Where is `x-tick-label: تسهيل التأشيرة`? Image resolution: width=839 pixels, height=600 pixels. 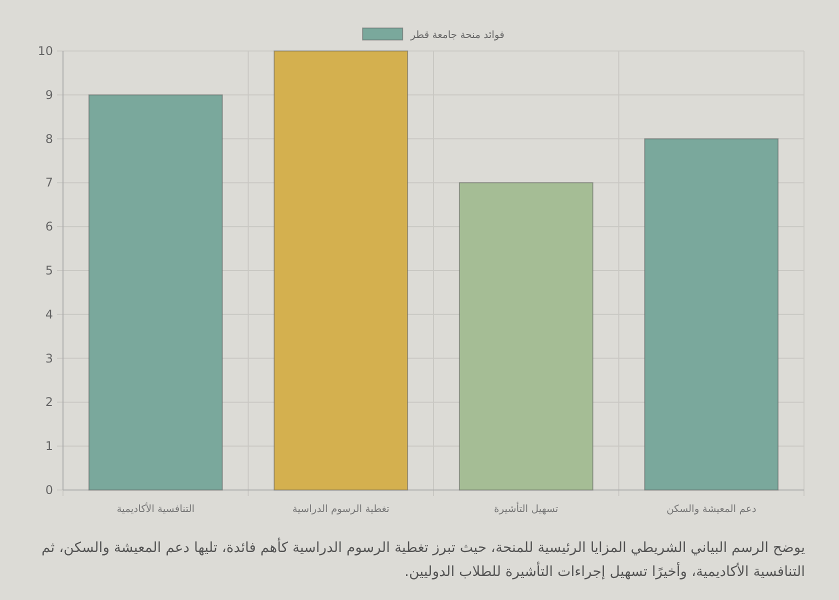 x-tick-label: تسهيل التأشيرة is located at coordinates (526, 508).